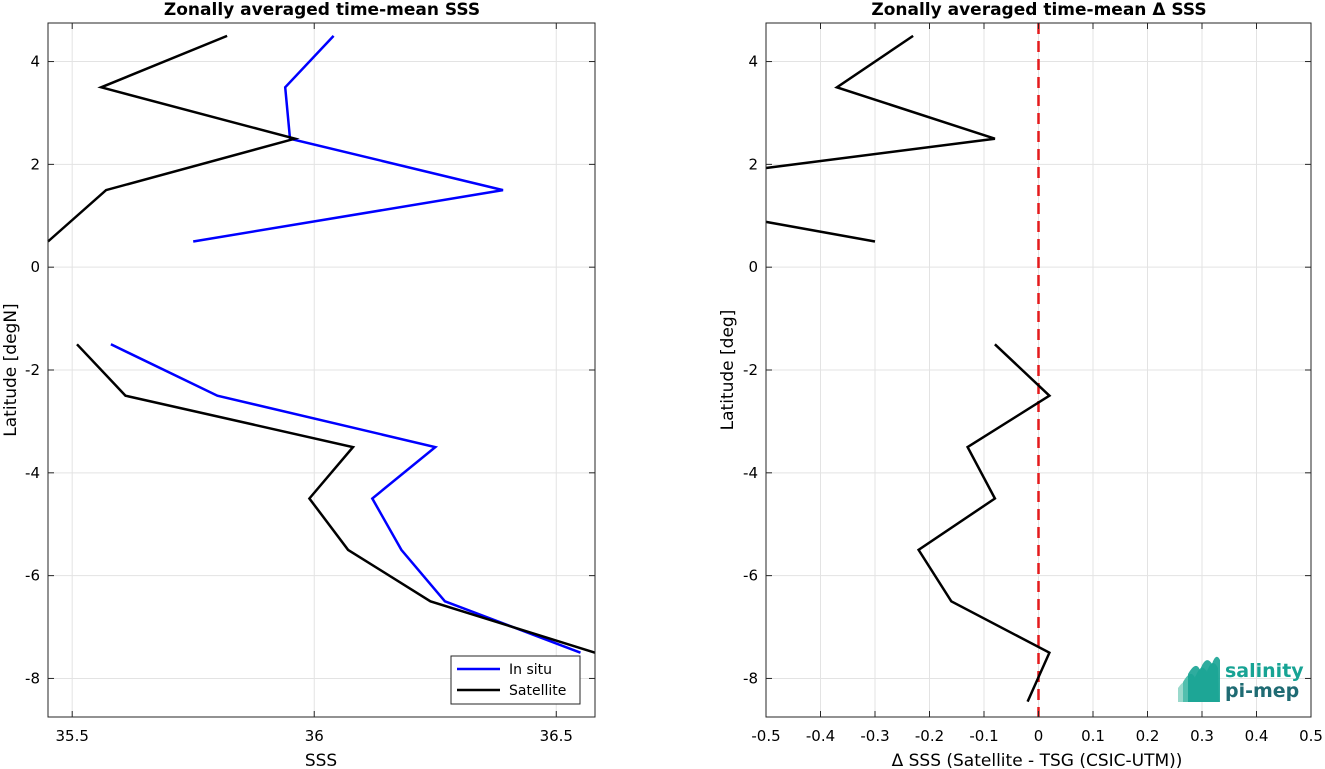 This screenshot has height=769, width=1325. What do you see at coordinates (321, 760) in the screenshot?
I see `x-axis-label: SSS` at bounding box center [321, 760].